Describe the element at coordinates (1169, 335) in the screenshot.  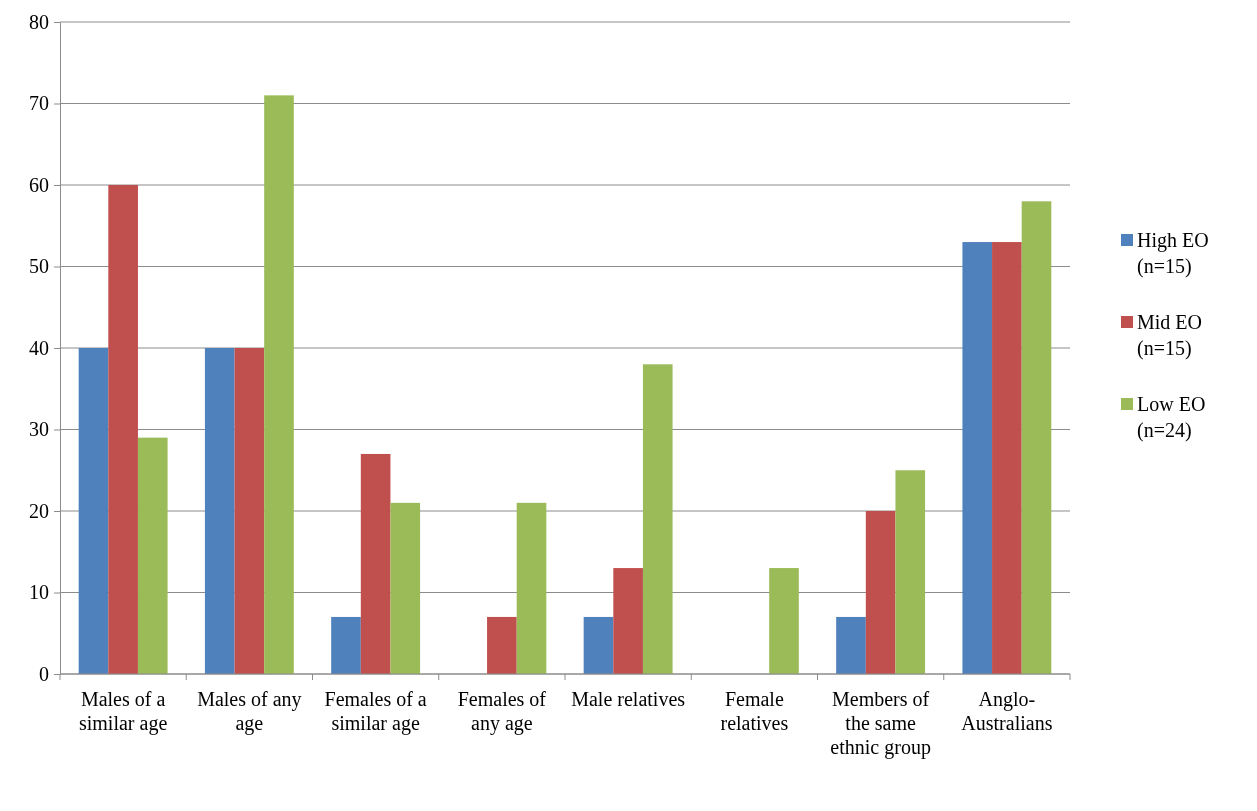
I see `legend-label: Mid EO (n=15)` at that location.